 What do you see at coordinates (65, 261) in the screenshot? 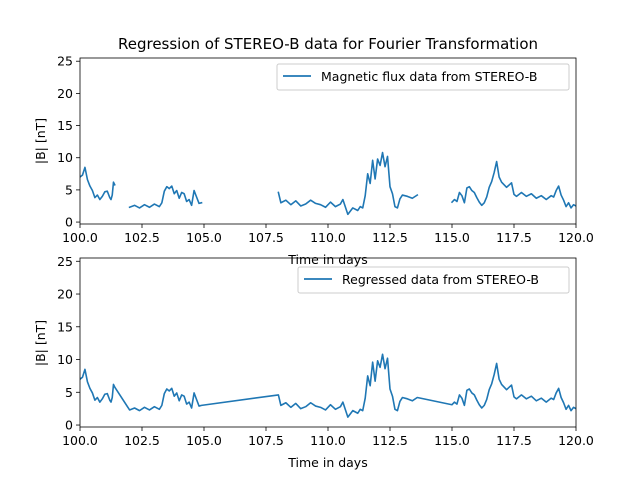
I see `bottom-y-tick-label: 25` at bounding box center [65, 261].